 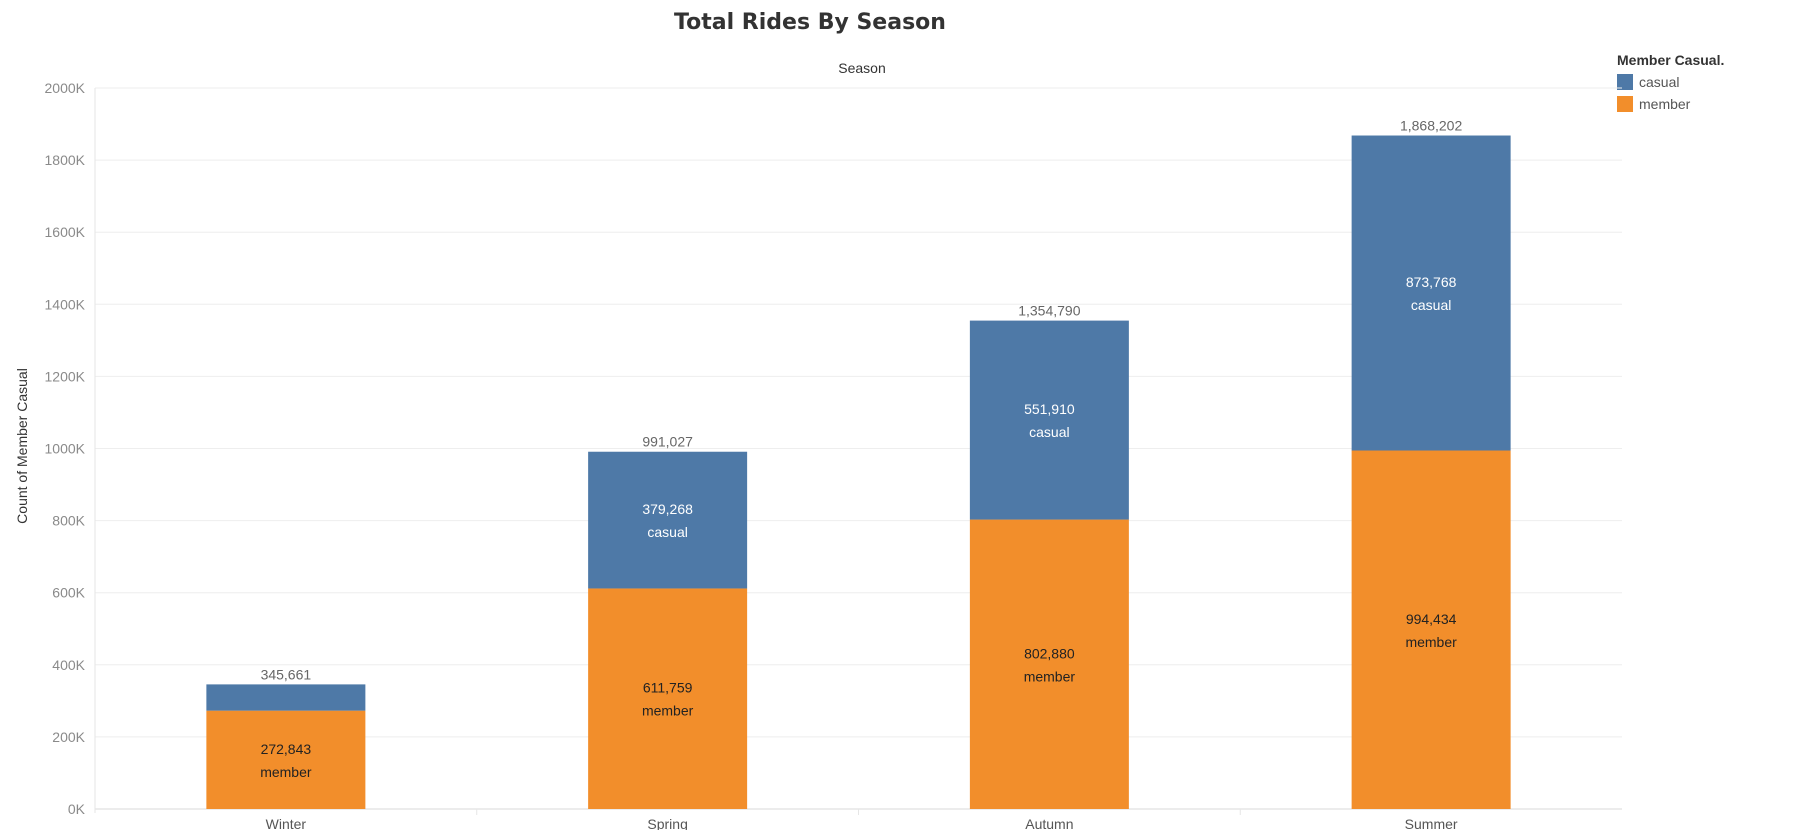 What do you see at coordinates (68, 521) in the screenshot?
I see `y-tick-label: 800K` at bounding box center [68, 521].